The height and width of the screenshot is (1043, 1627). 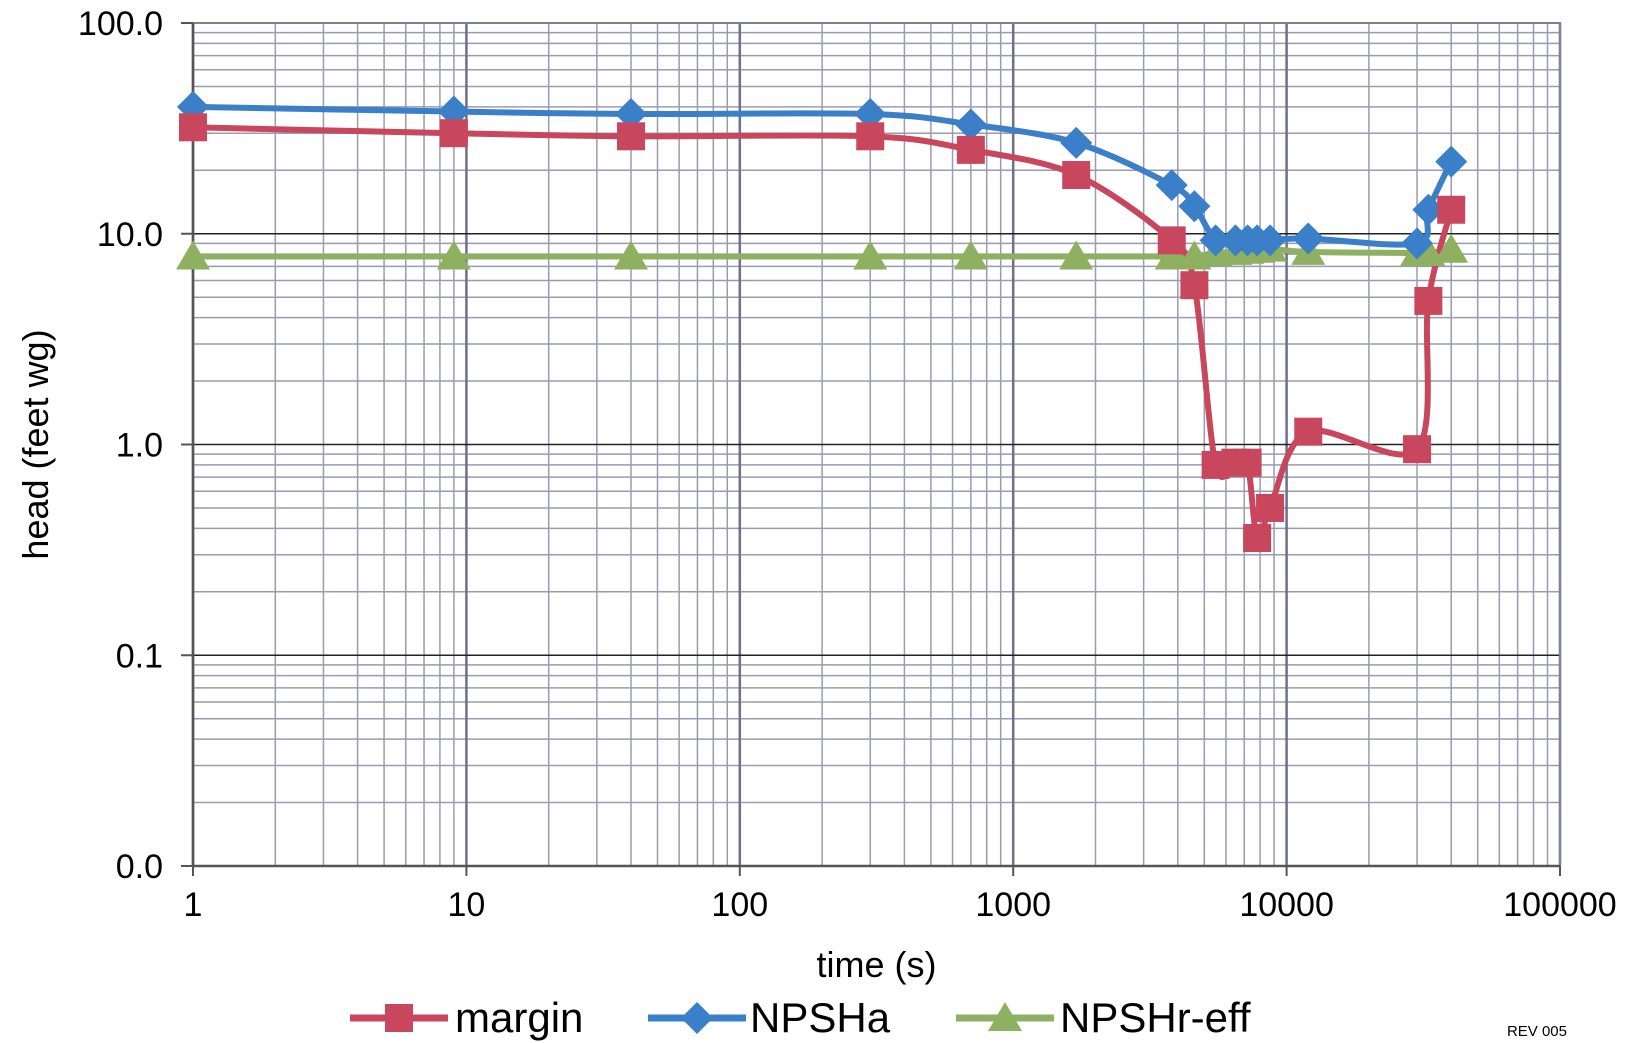 I want to click on x-tick-label: 100, so click(x=739, y=905).